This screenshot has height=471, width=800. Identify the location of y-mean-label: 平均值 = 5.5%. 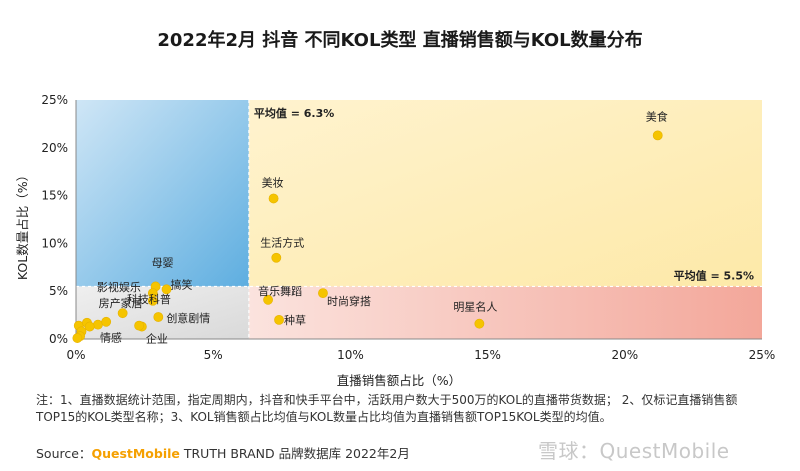
(714, 275).